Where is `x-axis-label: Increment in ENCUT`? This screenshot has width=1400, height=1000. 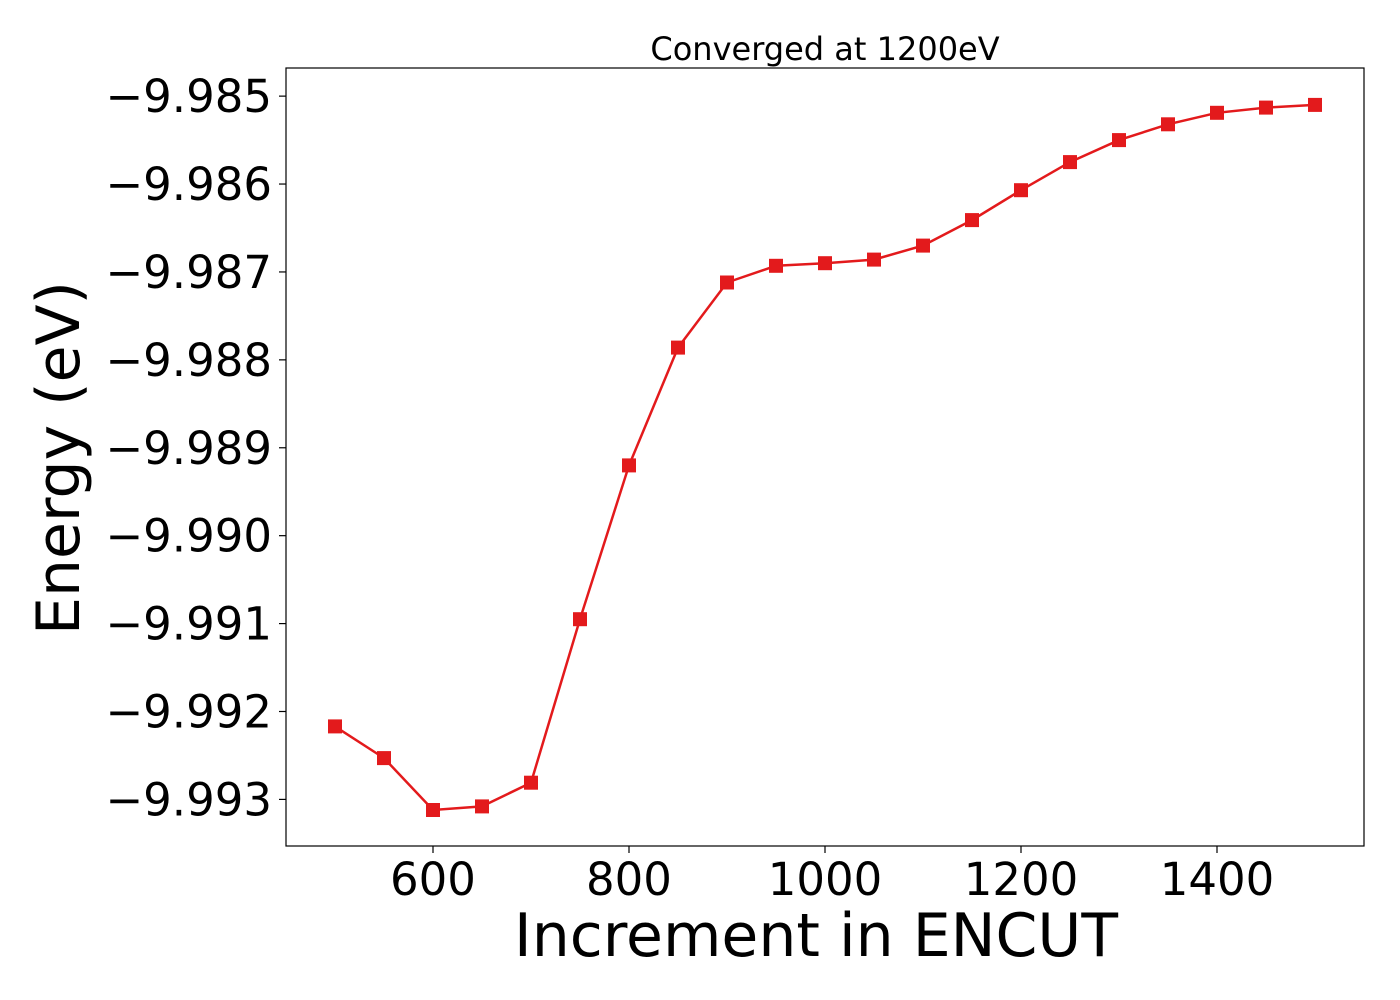 x-axis-label: Increment in ENCUT is located at coordinates (816, 936).